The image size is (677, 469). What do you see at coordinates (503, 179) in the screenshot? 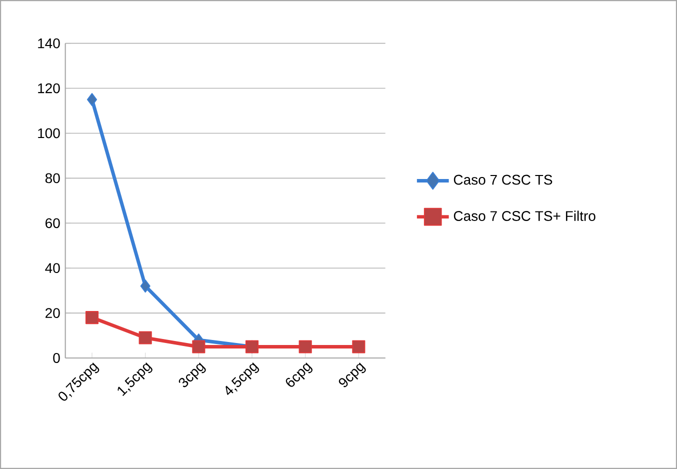
I see `legend-label: Caso 7 CSC TS` at bounding box center [503, 179].